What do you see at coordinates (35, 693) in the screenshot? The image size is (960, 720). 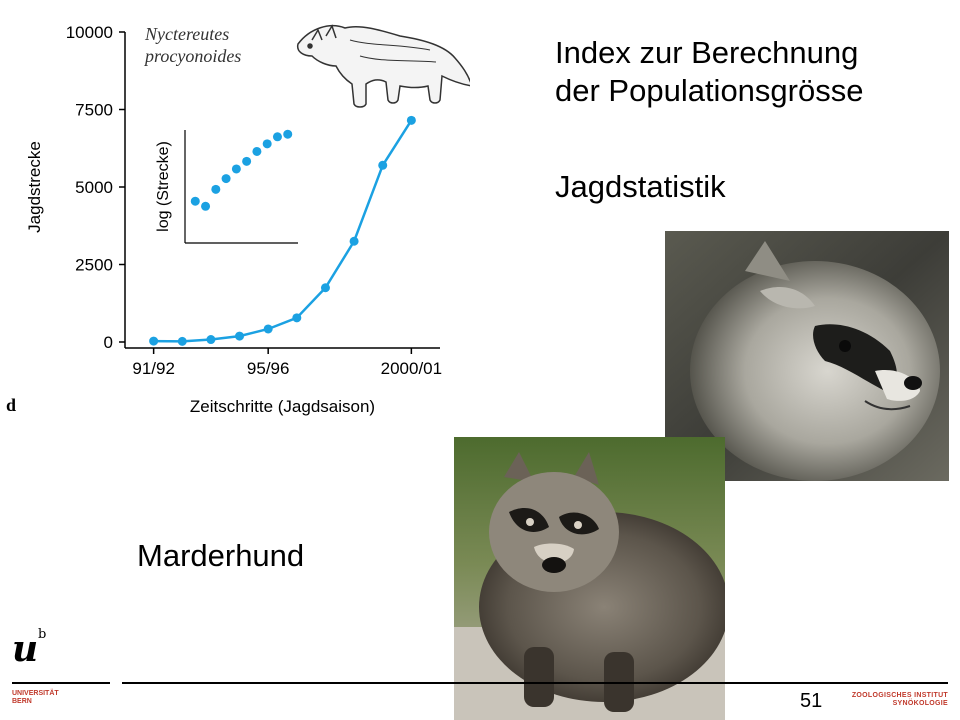 I see `university-logo-line1: UNIVERSITÄT` at bounding box center [35, 693].